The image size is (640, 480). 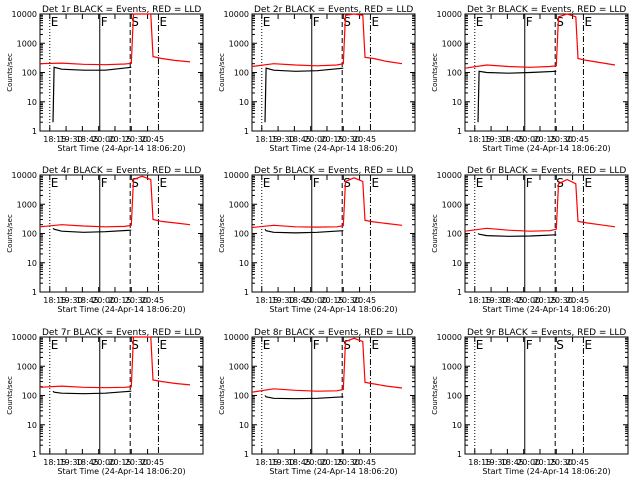 What do you see at coordinates (546, 10) in the screenshot?
I see `panel-title: Det 3r BLACK = Events, RED = LLD` at bounding box center [546, 10].